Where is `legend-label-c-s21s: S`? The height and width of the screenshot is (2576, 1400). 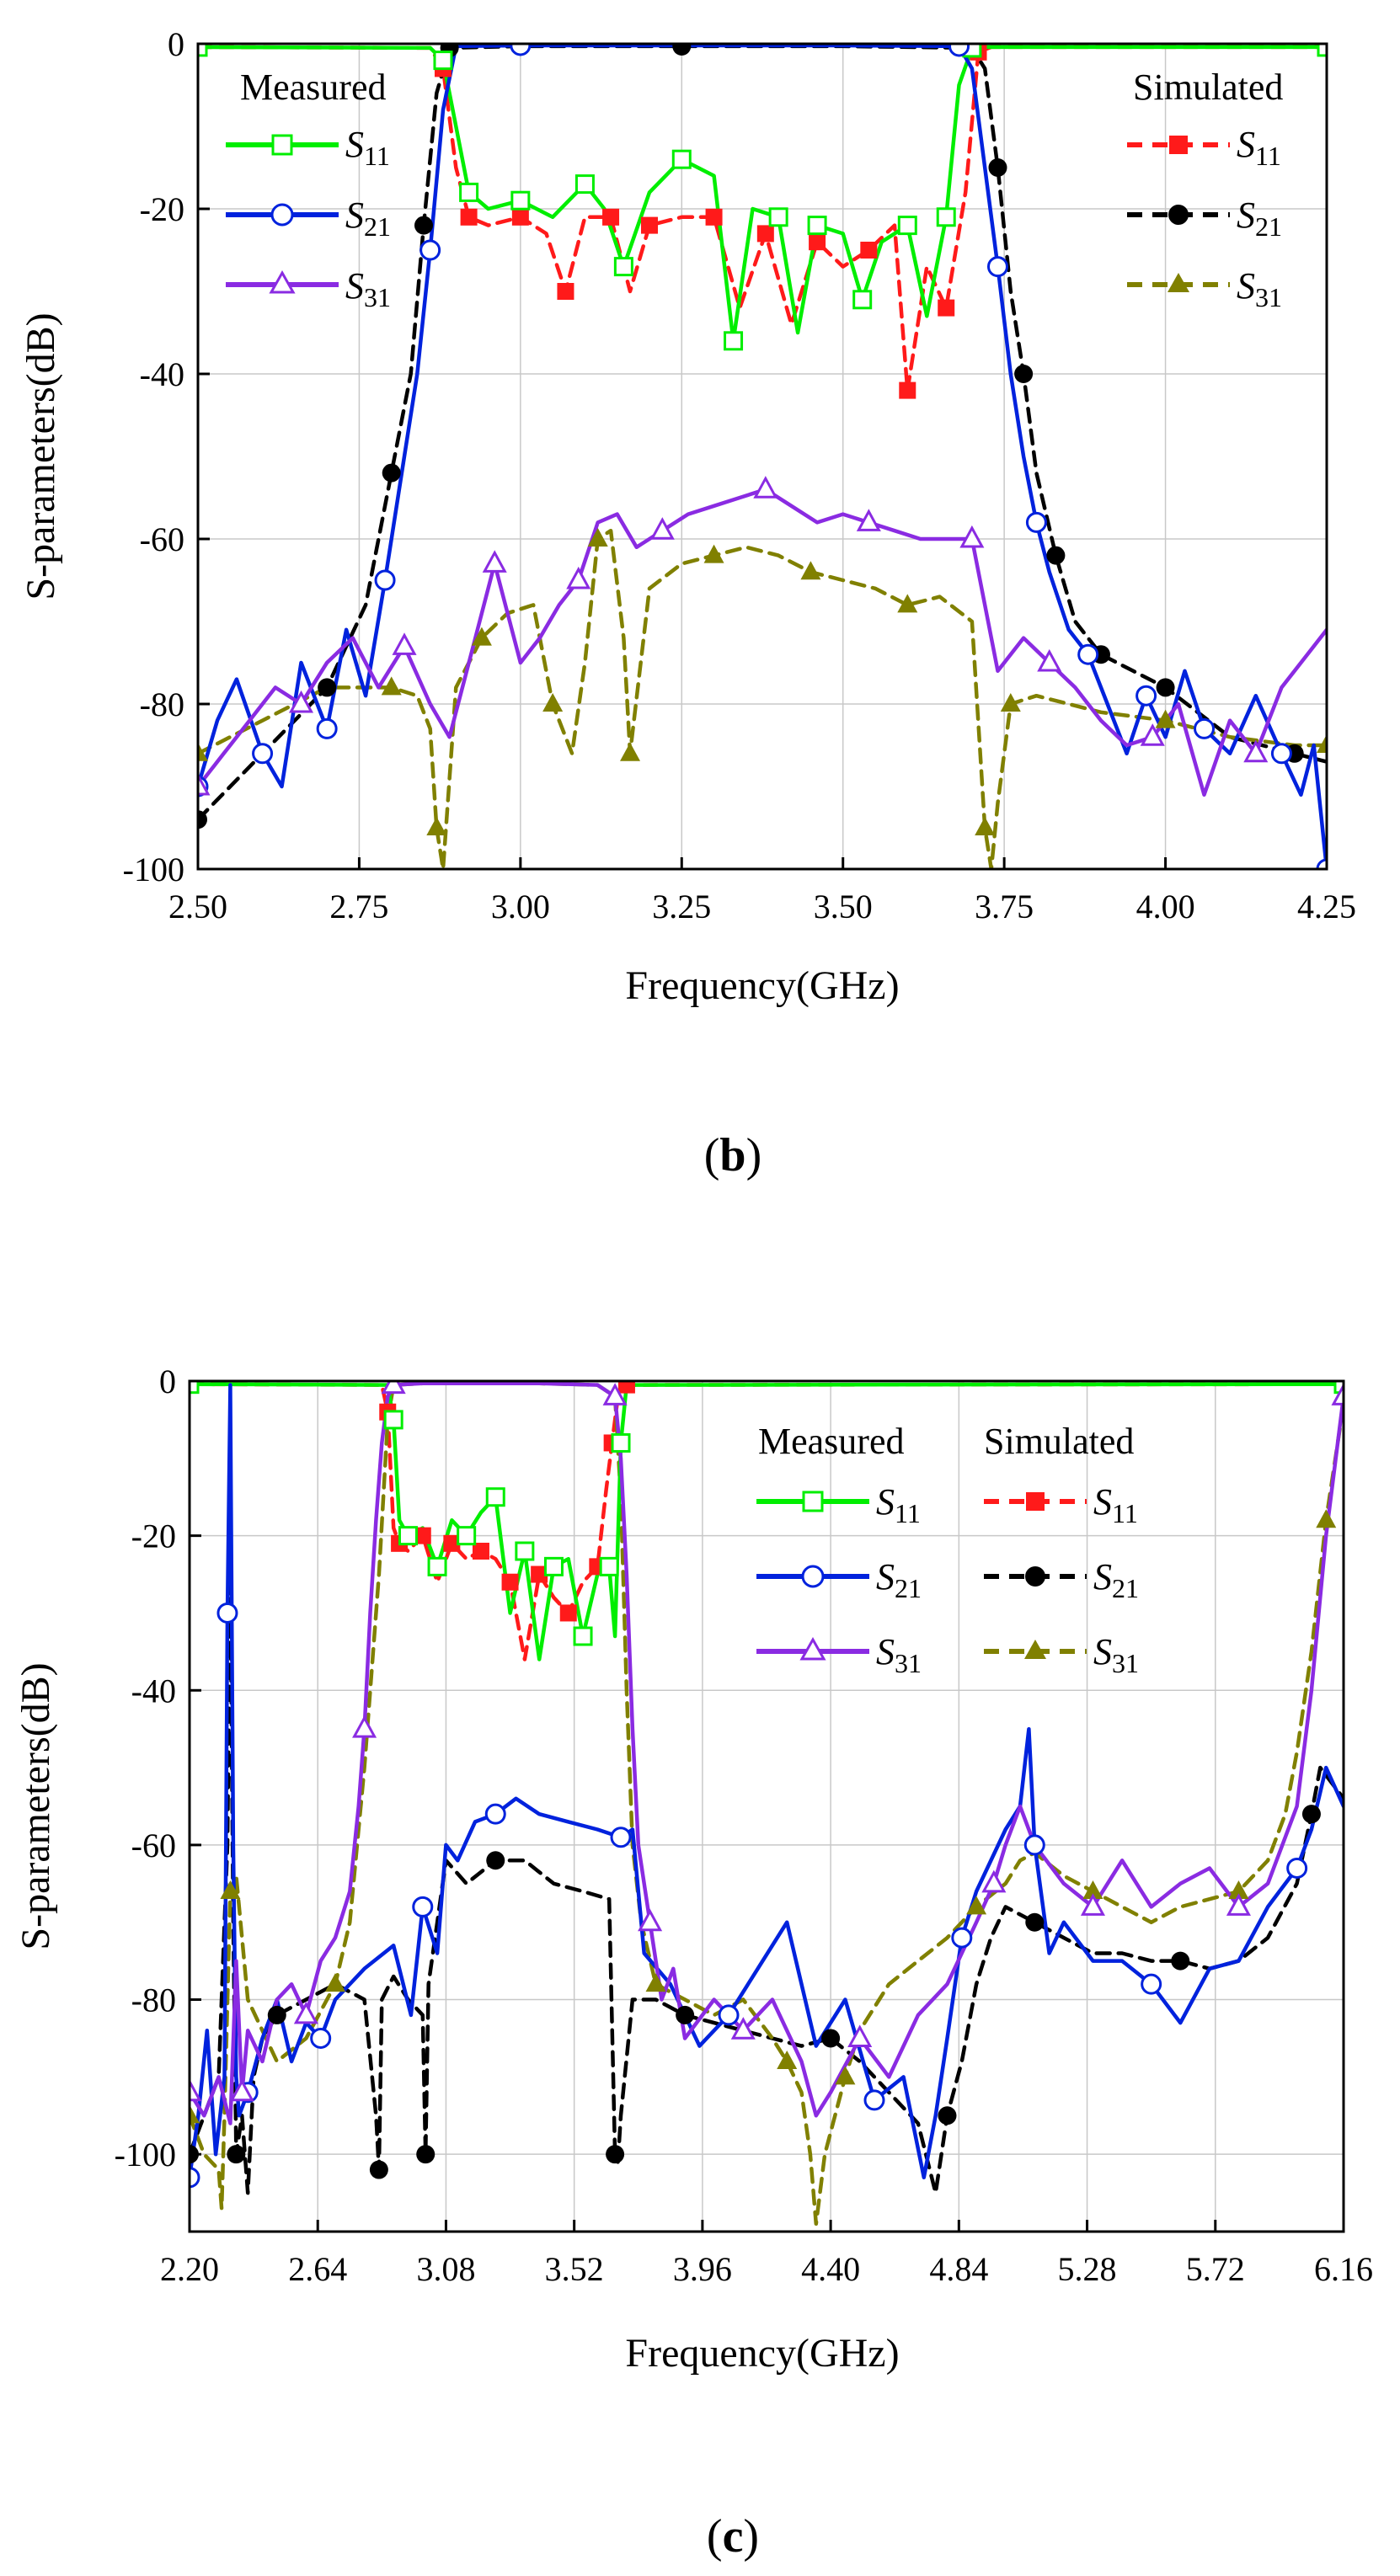 legend-label-c-s21s: S is located at coordinates (1102, 1576).